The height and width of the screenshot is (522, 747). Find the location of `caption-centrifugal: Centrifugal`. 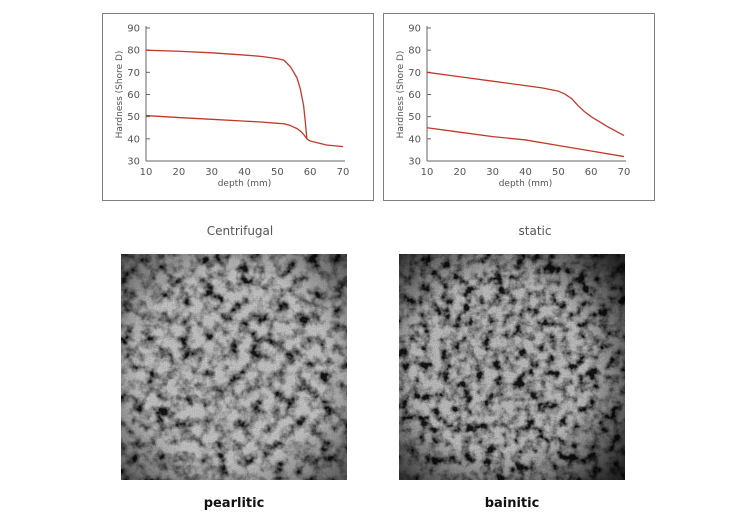

caption-centrifugal: Centrifugal is located at coordinates (240, 231).